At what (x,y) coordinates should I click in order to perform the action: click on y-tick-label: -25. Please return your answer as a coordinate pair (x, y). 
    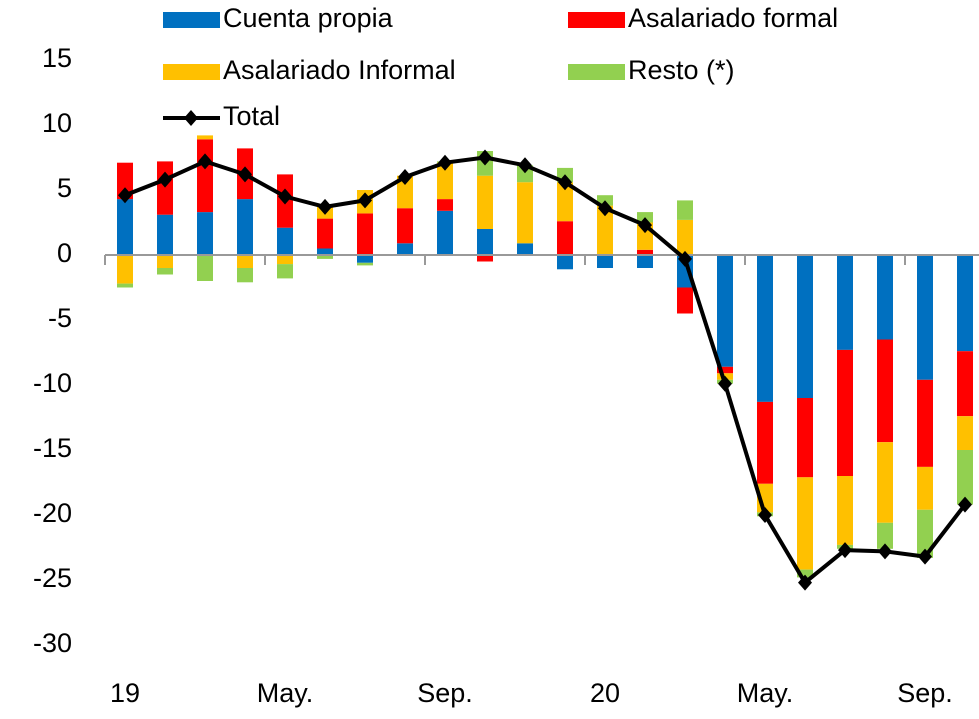
    Looking at the image, I should click on (52, 578).